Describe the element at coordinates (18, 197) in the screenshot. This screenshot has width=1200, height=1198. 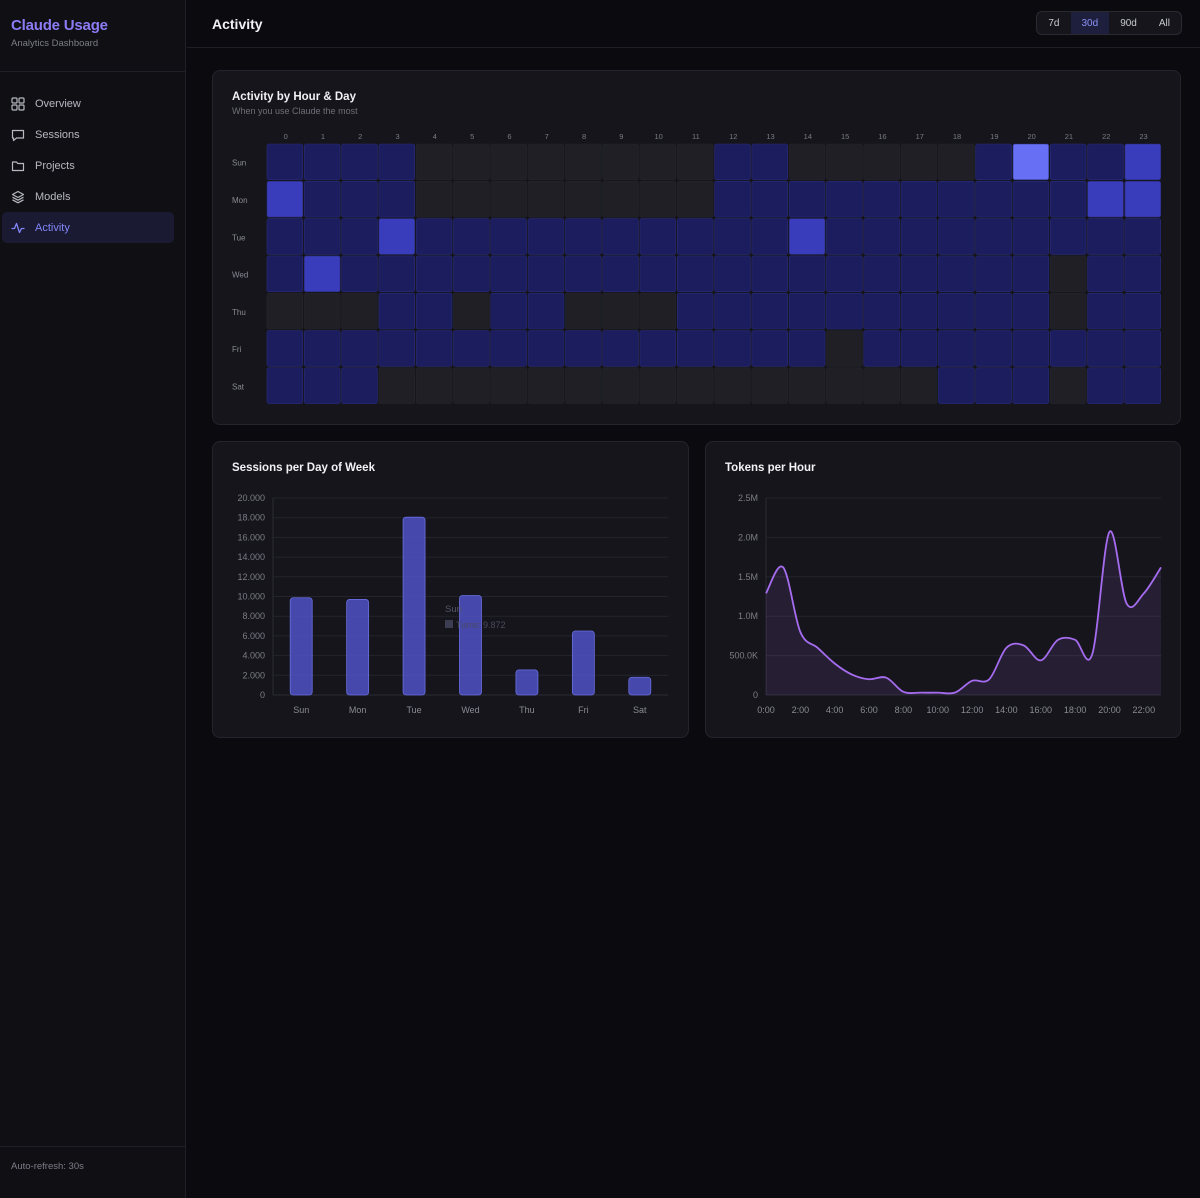
I see `layers-icon` at that location.